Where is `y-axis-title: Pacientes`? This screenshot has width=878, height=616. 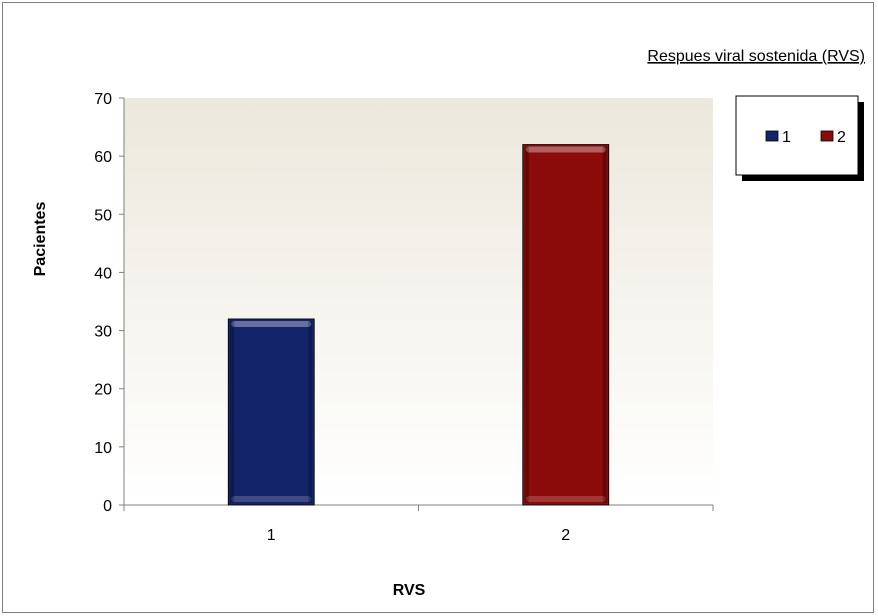 y-axis-title: Pacientes is located at coordinates (40, 239).